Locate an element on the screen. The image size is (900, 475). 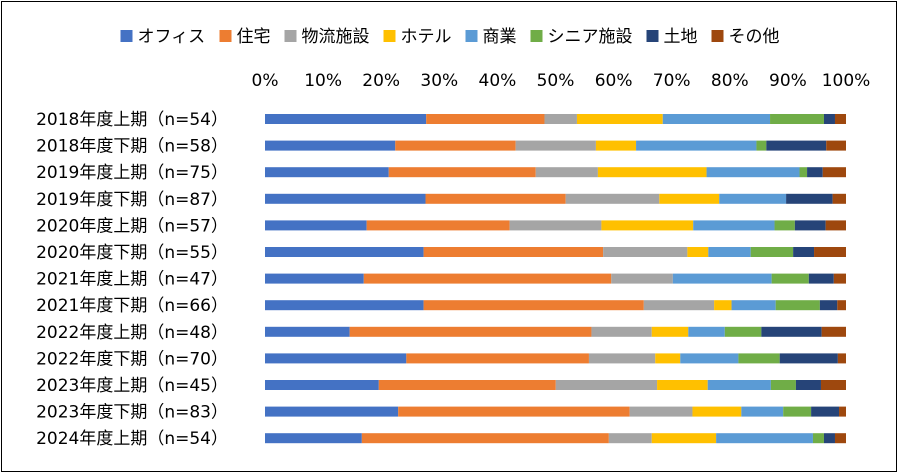
category-label: 2021年度下期（n=66） is located at coordinates (132, 306).